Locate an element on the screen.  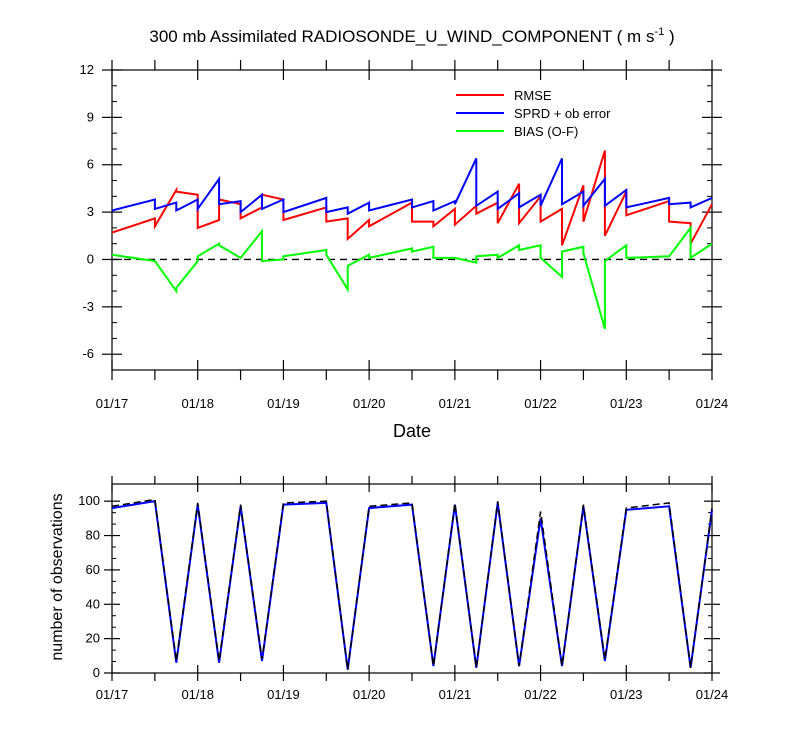
bottom-y-axis-label: number of observations is located at coordinates (57, 576).